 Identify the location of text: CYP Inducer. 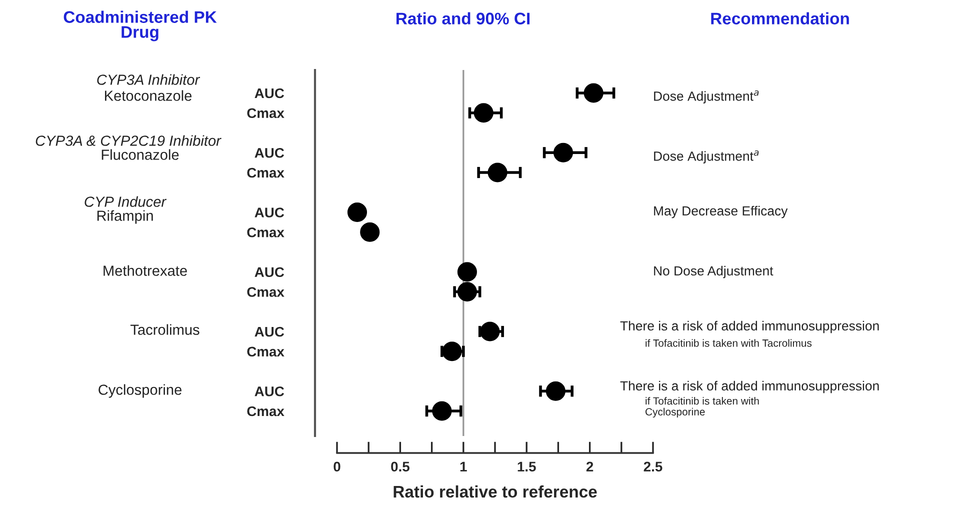
(125, 201).